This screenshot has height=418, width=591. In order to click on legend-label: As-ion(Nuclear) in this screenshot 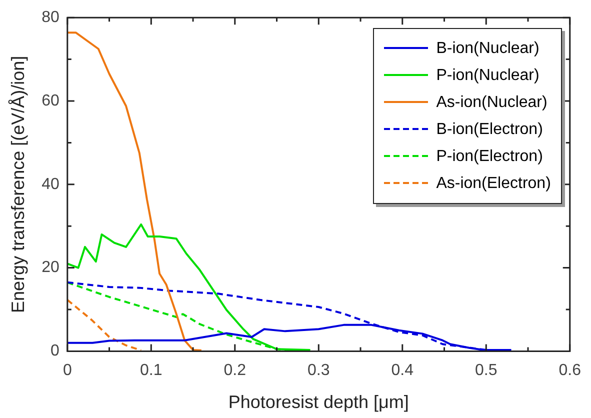, I will do `click(492, 102)`.